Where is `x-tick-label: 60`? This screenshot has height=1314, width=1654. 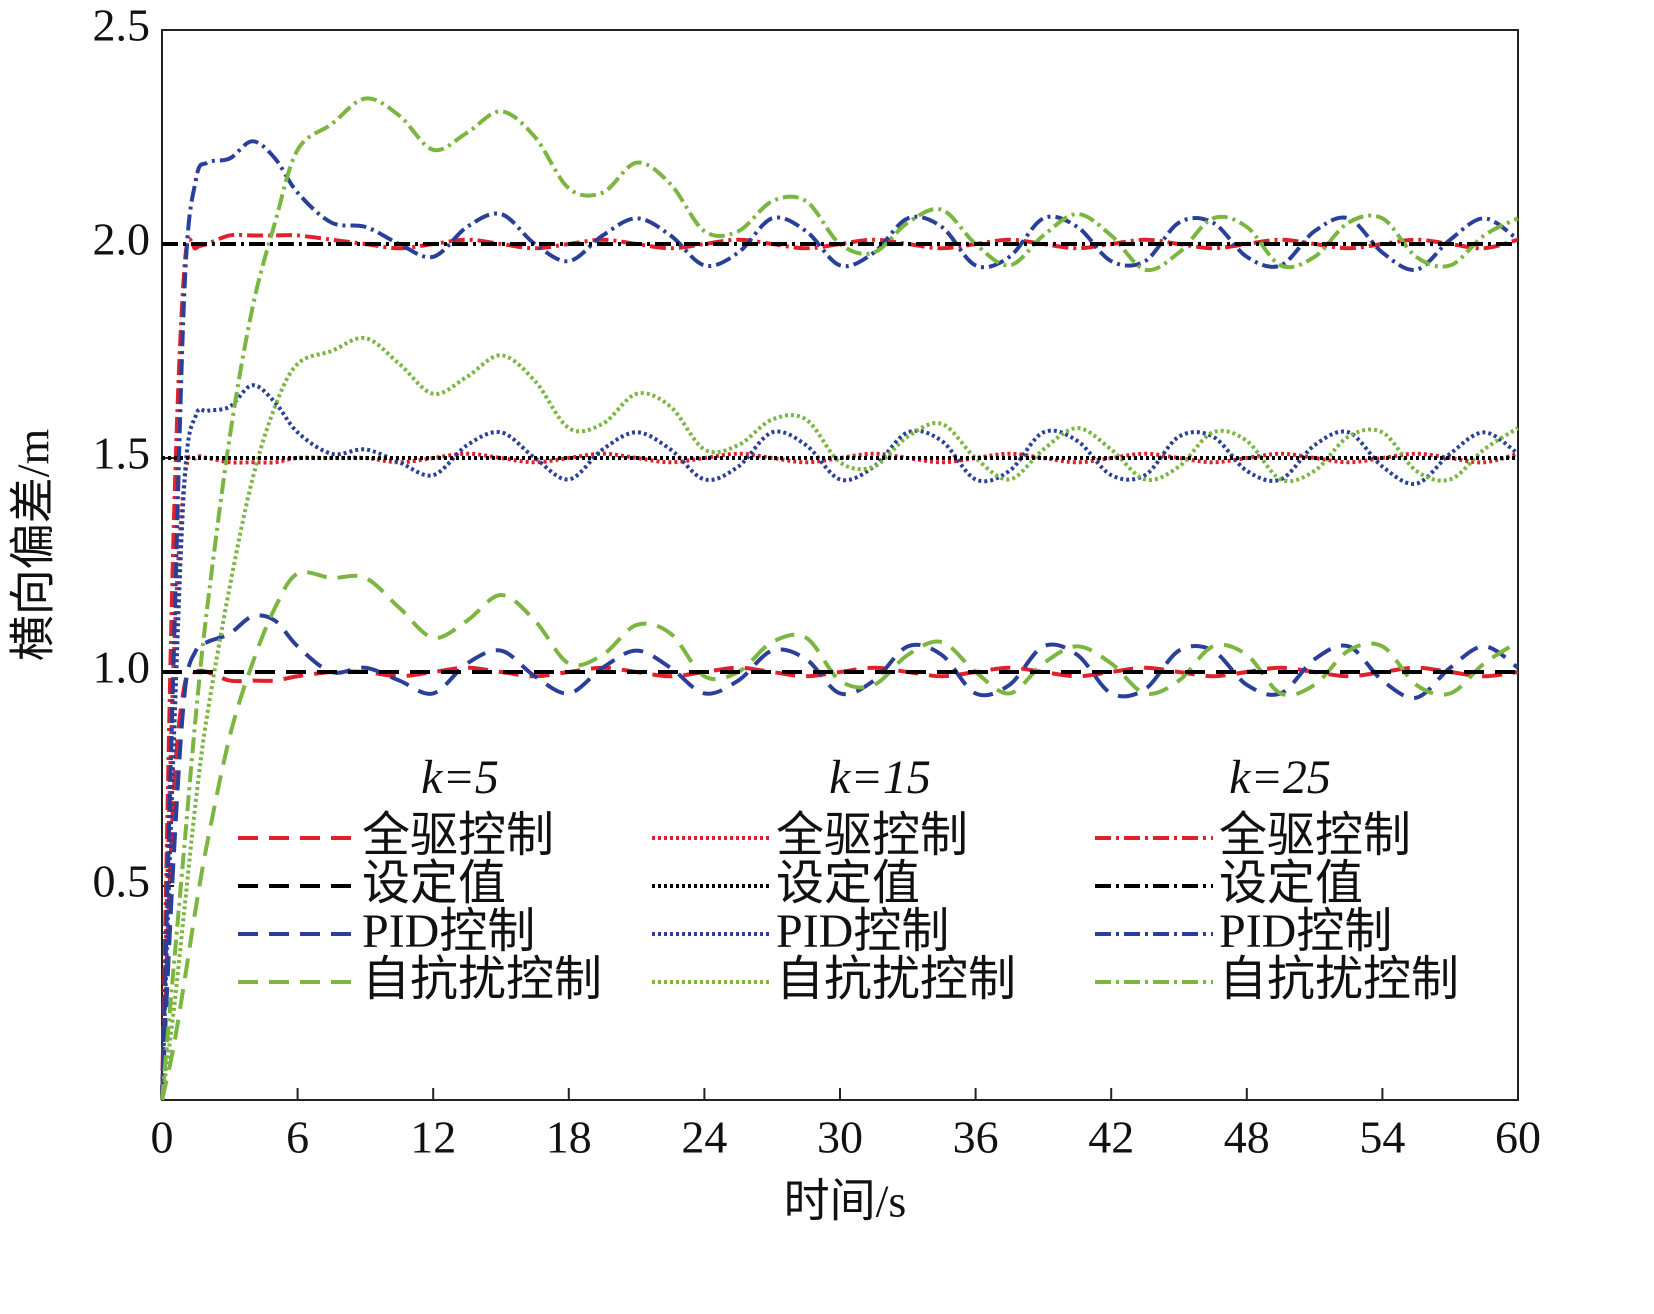 x-tick-label: 60 is located at coordinates (1518, 1137).